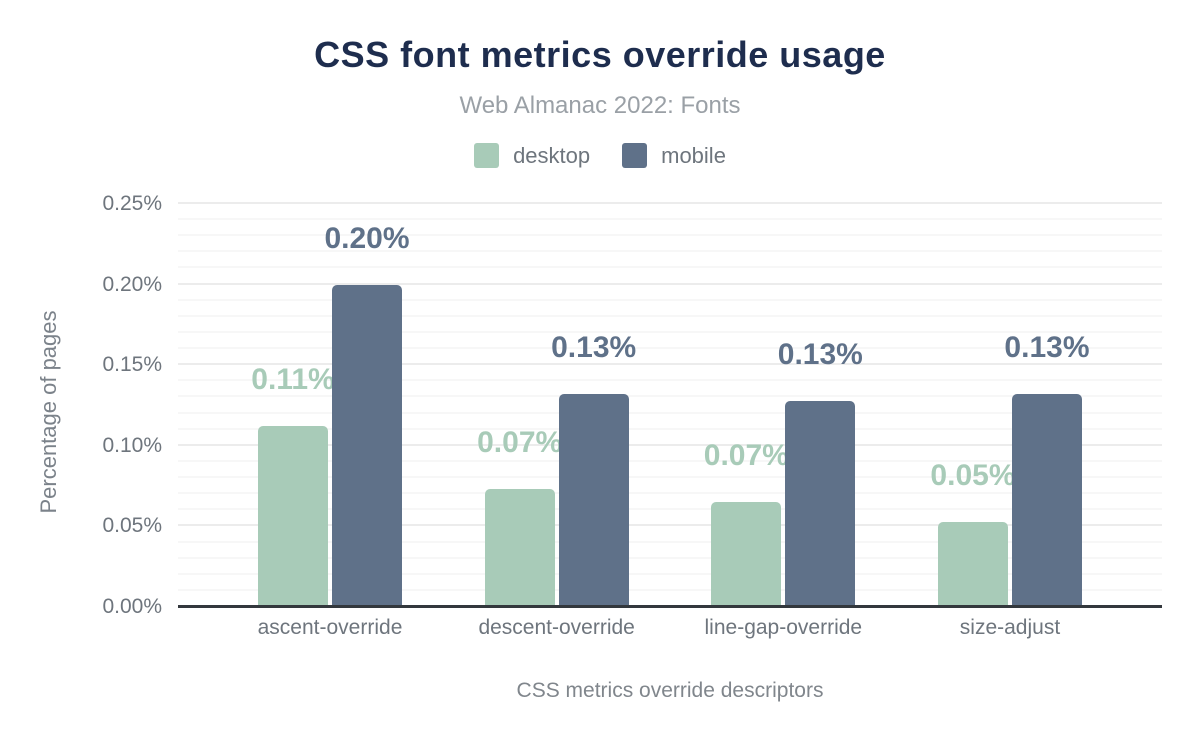 Image resolution: width=1200 pixels, height=742 pixels. Describe the element at coordinates (367, 238) in the screenshot. I see `bar-value-label: 0.20%` at that location.